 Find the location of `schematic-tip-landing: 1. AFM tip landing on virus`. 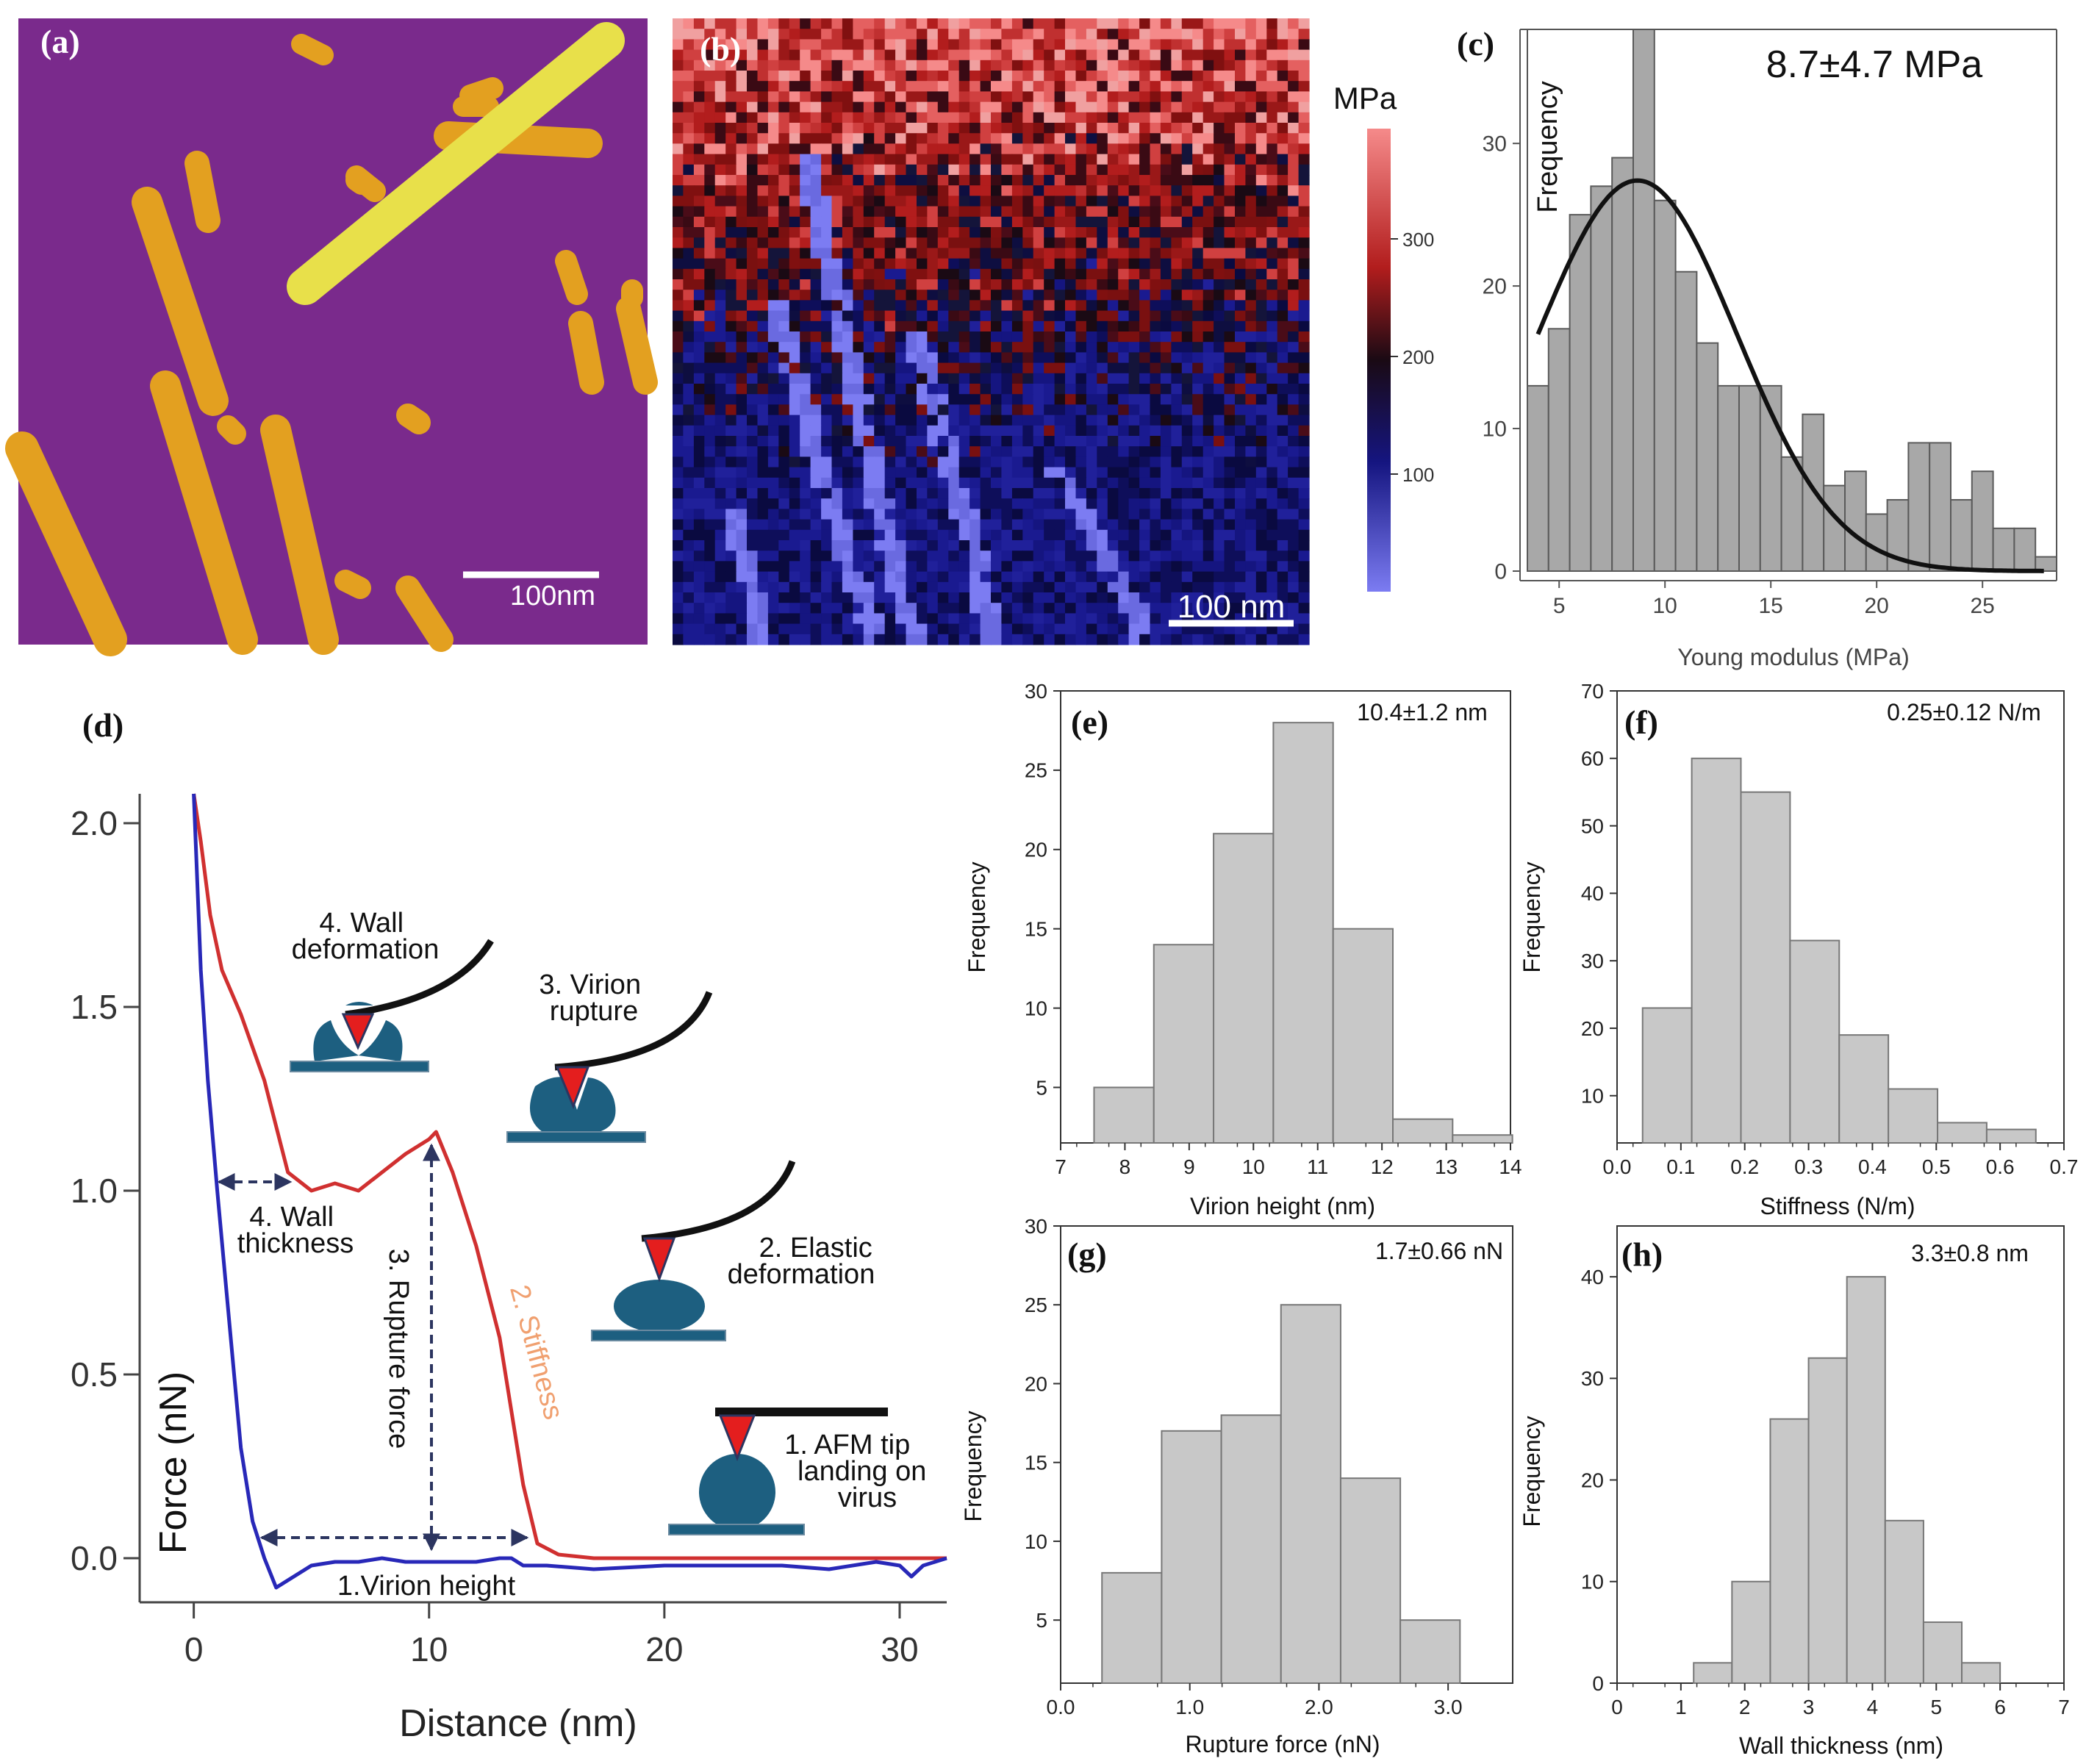

schematic-tip-landing: 1. AFM tip landing on virus is located at coordinates (797, 1471).